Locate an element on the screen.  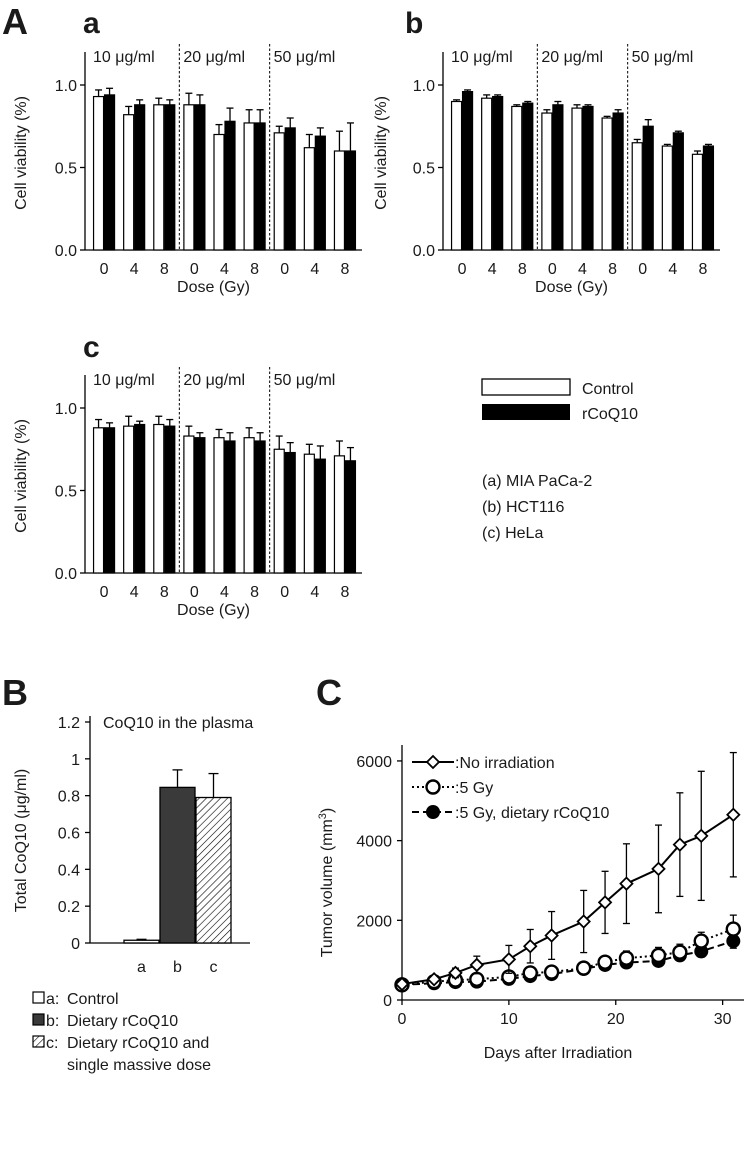
legend-text: Control is located at coordinates (93, 999).